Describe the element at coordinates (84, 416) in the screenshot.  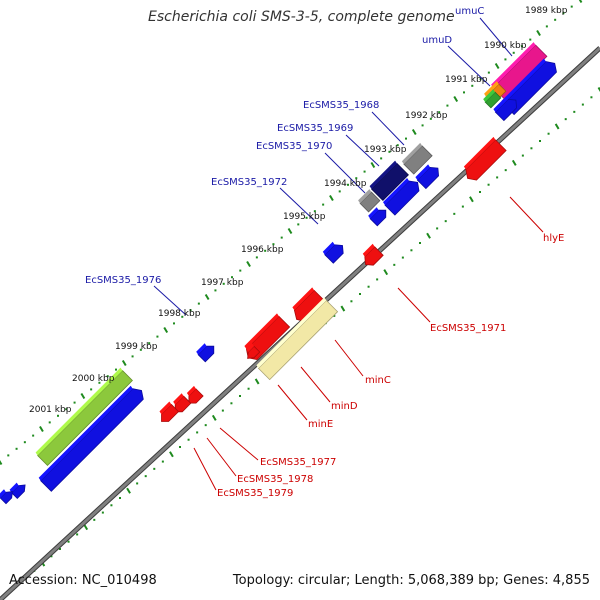
I see `gene-green-long` at that location.